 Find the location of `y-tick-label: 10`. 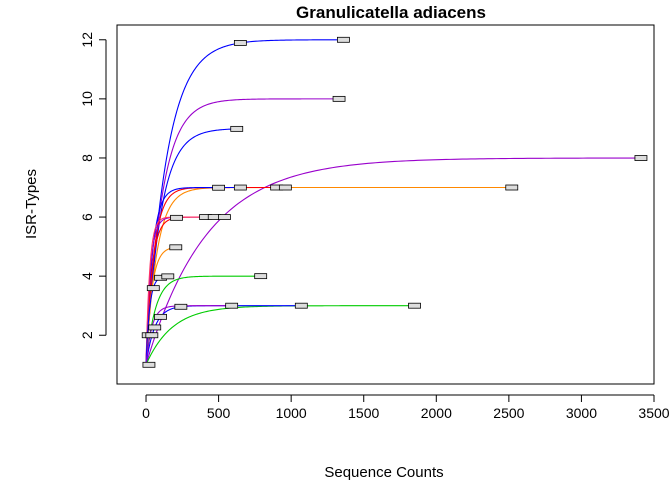

y-tick-label: 10 is located at coordinates (87, 99).